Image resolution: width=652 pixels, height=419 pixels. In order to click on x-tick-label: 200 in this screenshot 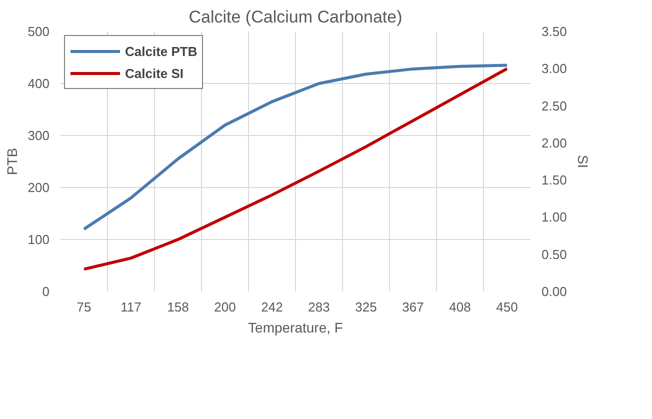, I will do `click(225, 307)`.